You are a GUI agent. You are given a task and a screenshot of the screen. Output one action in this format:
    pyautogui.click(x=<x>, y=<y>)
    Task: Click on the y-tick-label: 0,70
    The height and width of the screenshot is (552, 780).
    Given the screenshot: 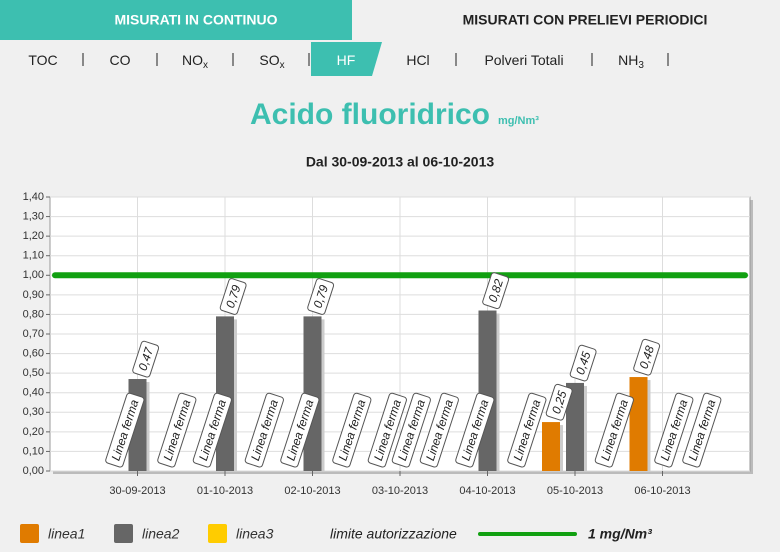 What is the action you would take?
    pyautogui.click(x=33, y=334)
    